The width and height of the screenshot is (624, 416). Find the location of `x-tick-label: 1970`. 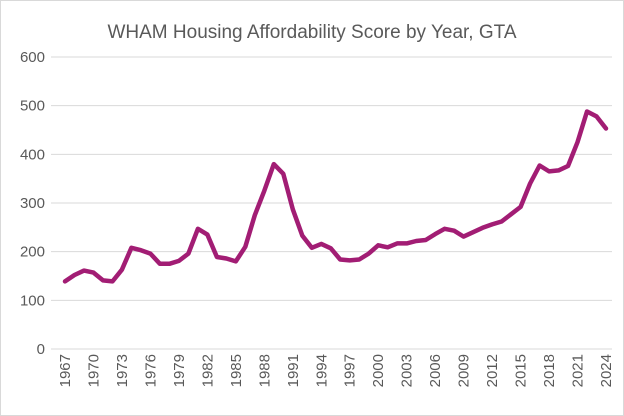

x-tick-label: 1970 is located at coordinates (93, 370).